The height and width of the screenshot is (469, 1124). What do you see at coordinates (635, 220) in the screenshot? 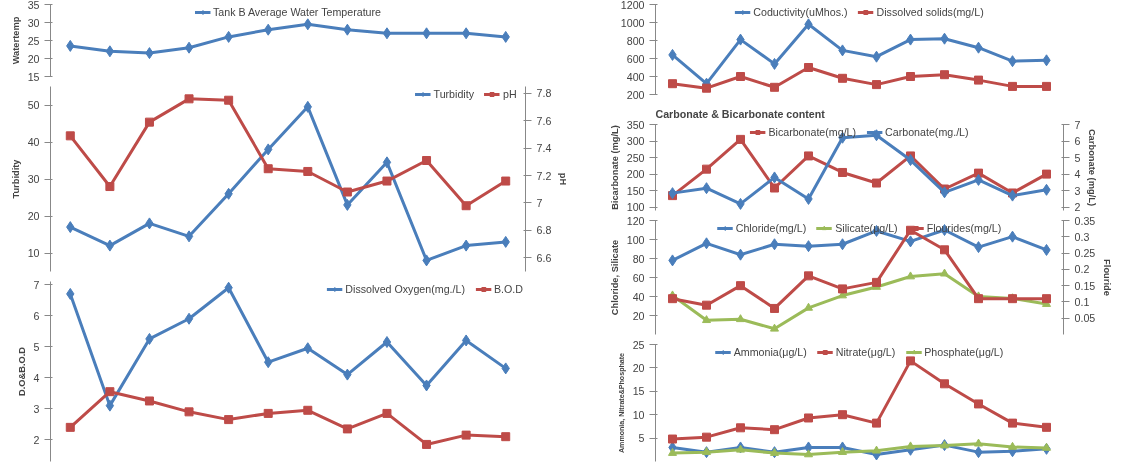
I see `y-tick-label: 120` at bounding box center [635, 220].